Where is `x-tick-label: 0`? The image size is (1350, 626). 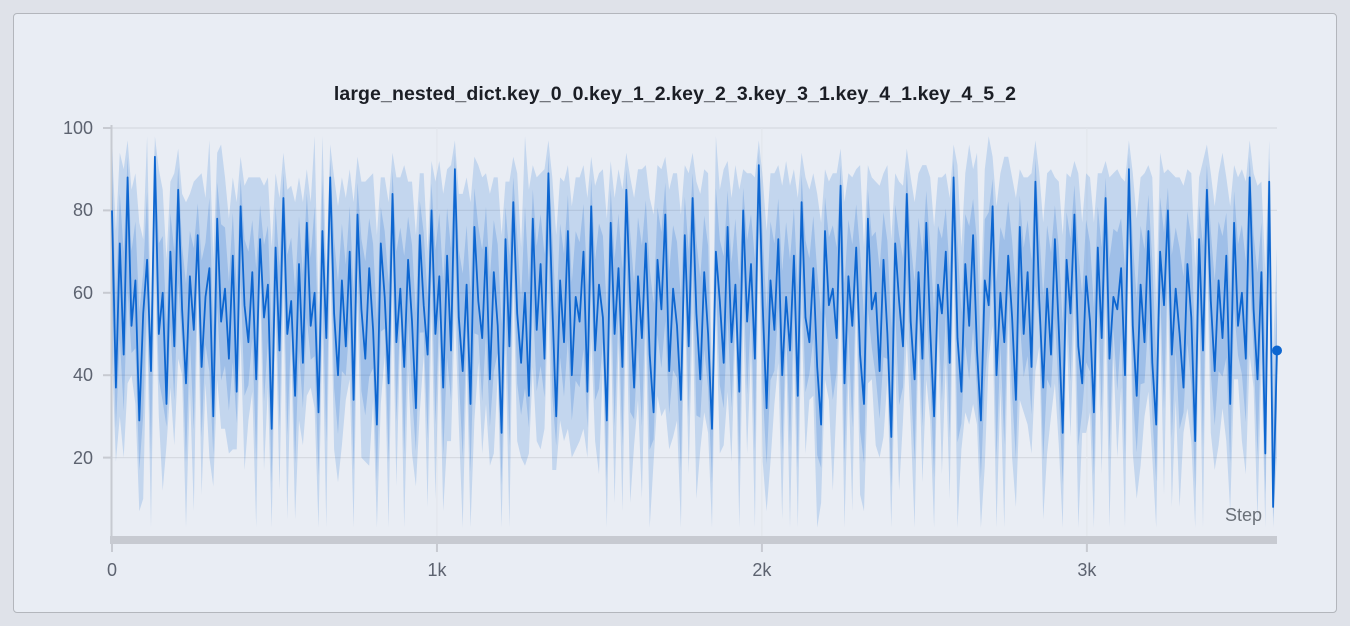
x-tick-label: 0 is located at coordinates (111, 570).